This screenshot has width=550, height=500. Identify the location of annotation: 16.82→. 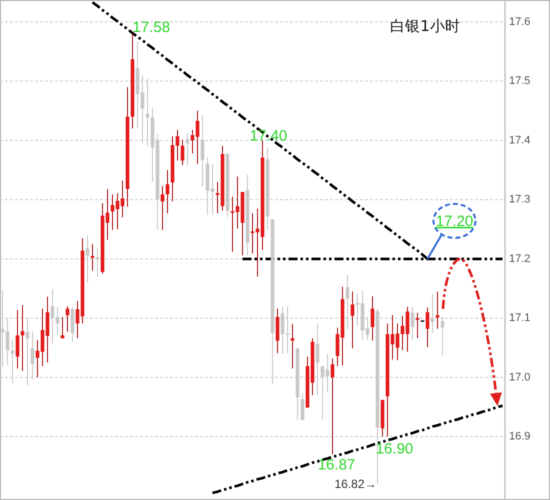
(355, 484).